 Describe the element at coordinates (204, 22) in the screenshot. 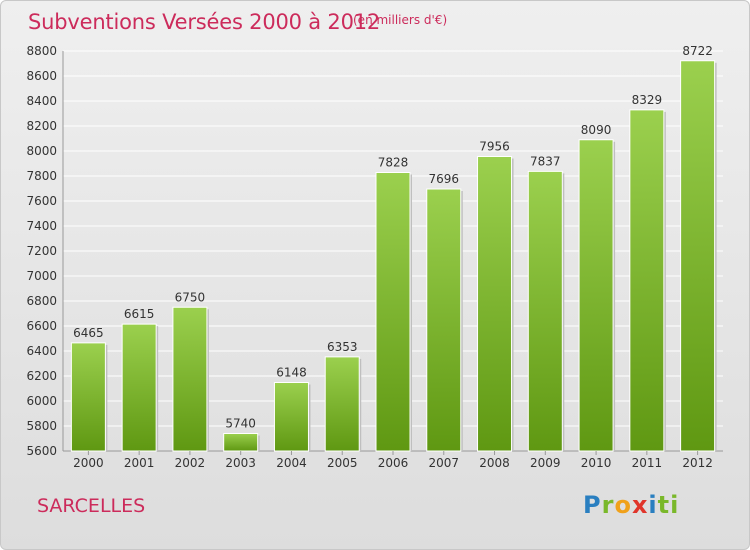

I see `chart-title: Subventions Versées 2000 à 2012` at that location.